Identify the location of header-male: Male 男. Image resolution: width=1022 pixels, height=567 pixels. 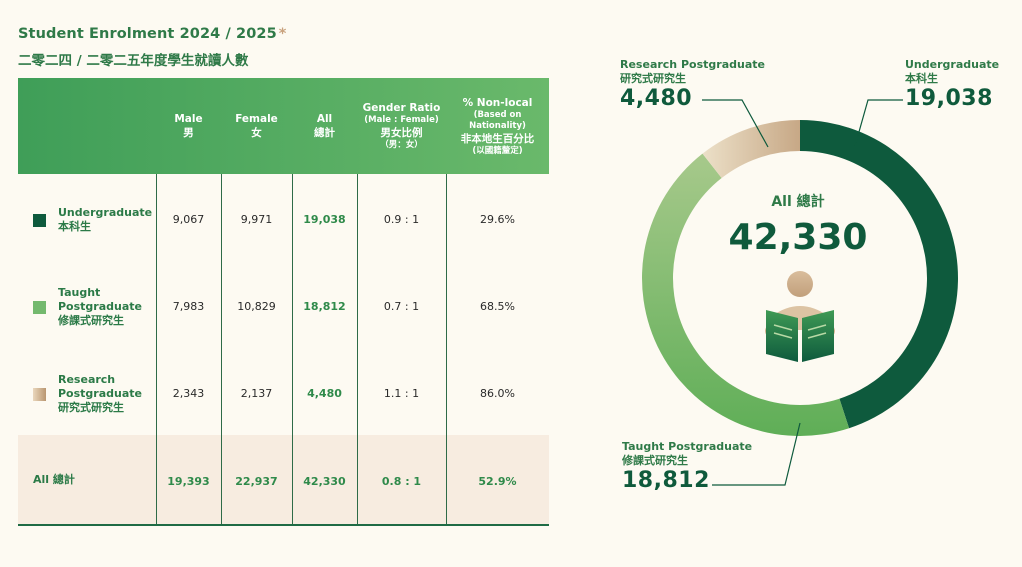
(188, 126).